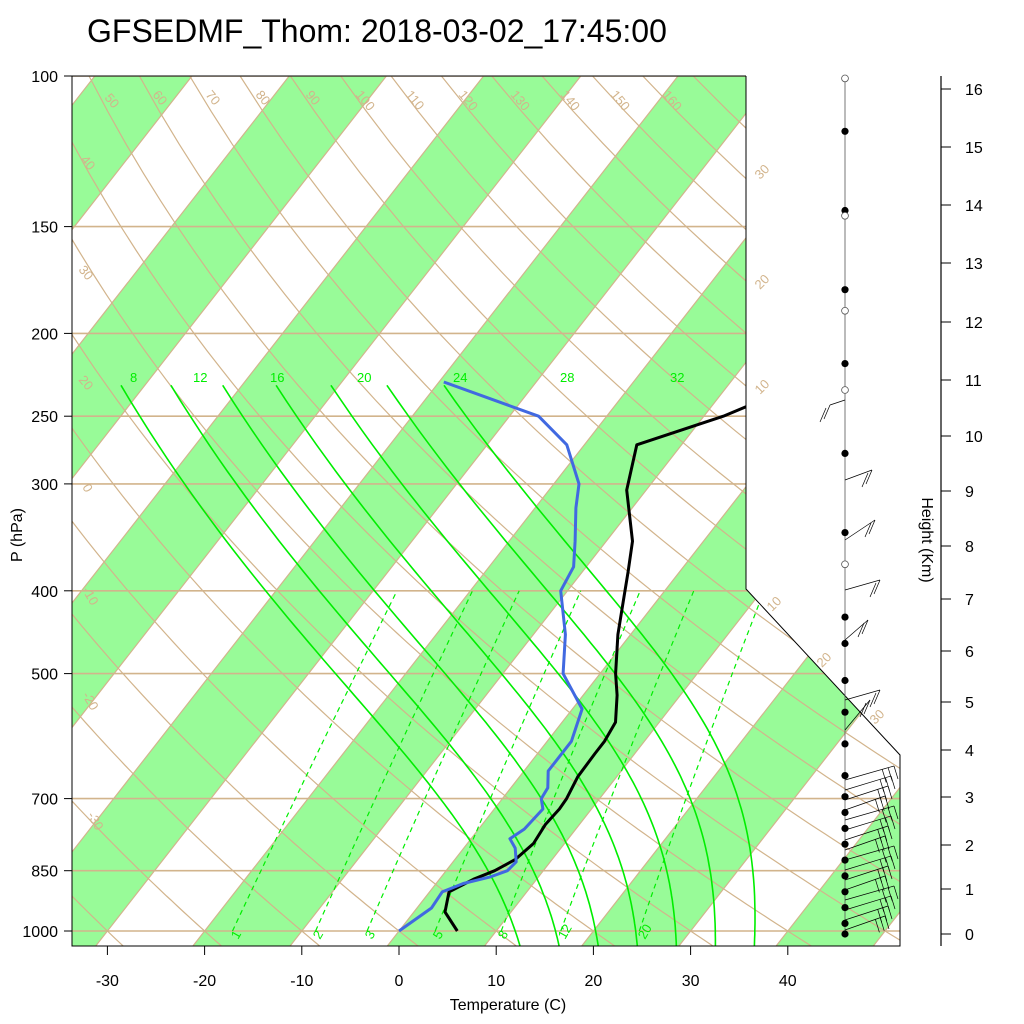 This screenshot has height=1024, width=1024. Describe the element at coordinates (594, 981) in the screenshot. I see `x-tick-label: 20` at that location.